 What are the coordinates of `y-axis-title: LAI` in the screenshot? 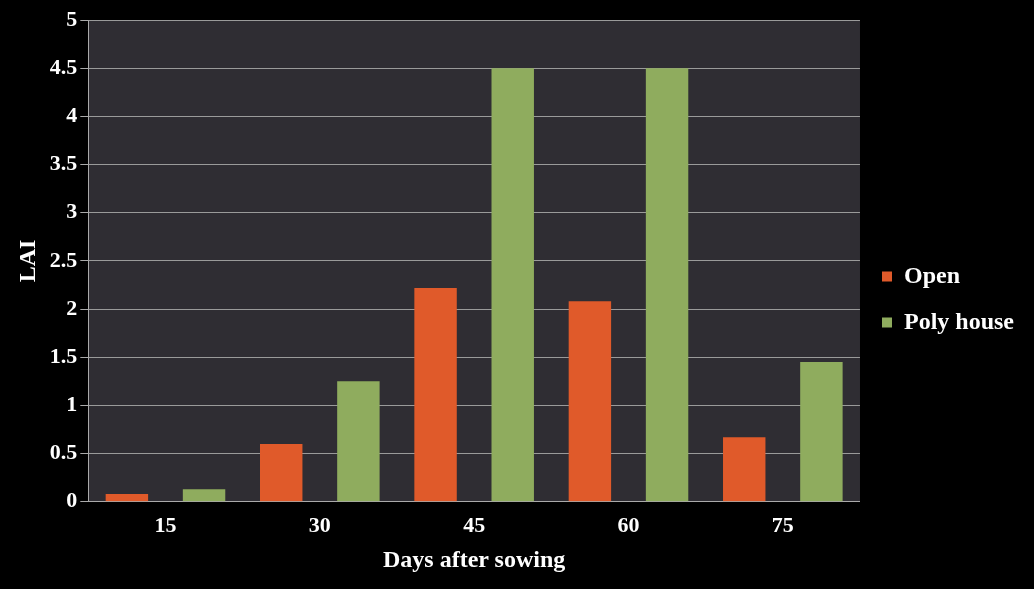 It's located at (26, 261).